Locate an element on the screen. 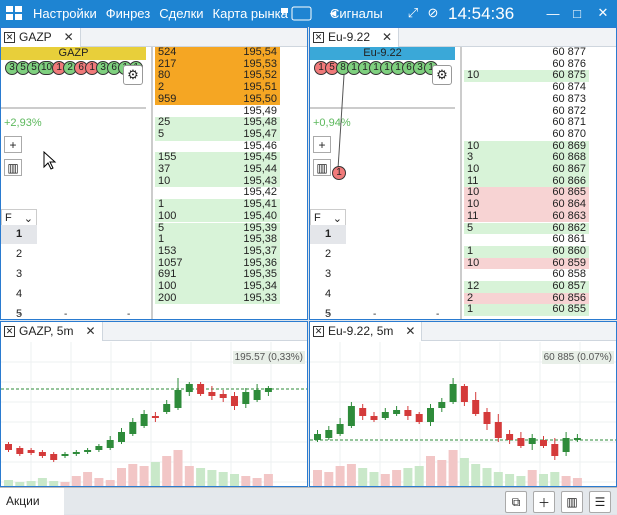 Image resolution: width=617 pixels, height=515 pixels. orderbook-row: 691 195,35 is located at coordinates (217, 275).